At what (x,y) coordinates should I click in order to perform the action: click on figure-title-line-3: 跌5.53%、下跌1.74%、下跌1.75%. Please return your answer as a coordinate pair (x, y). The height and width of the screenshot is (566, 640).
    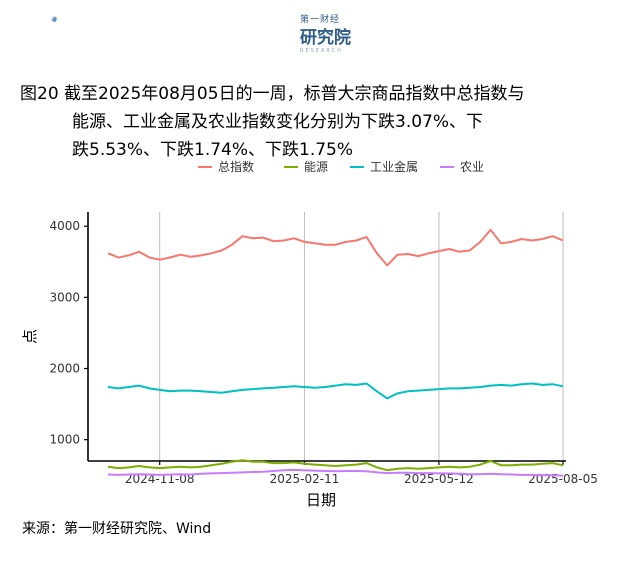
    Looking at the image, I should click on (213, 150).